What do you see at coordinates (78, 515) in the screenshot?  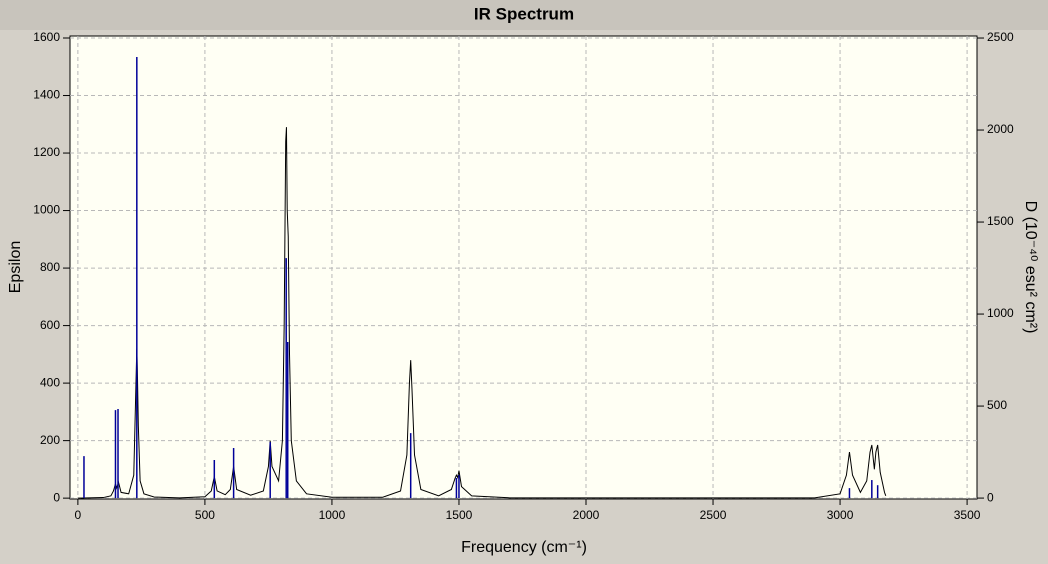 I see `x-tick-label: 0` at bounding box center [78, 515].